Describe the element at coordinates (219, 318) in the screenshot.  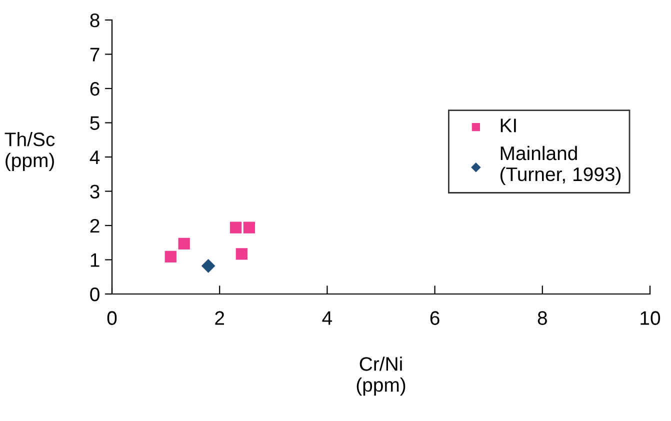
I see `x-tick-label: 2` at that location.